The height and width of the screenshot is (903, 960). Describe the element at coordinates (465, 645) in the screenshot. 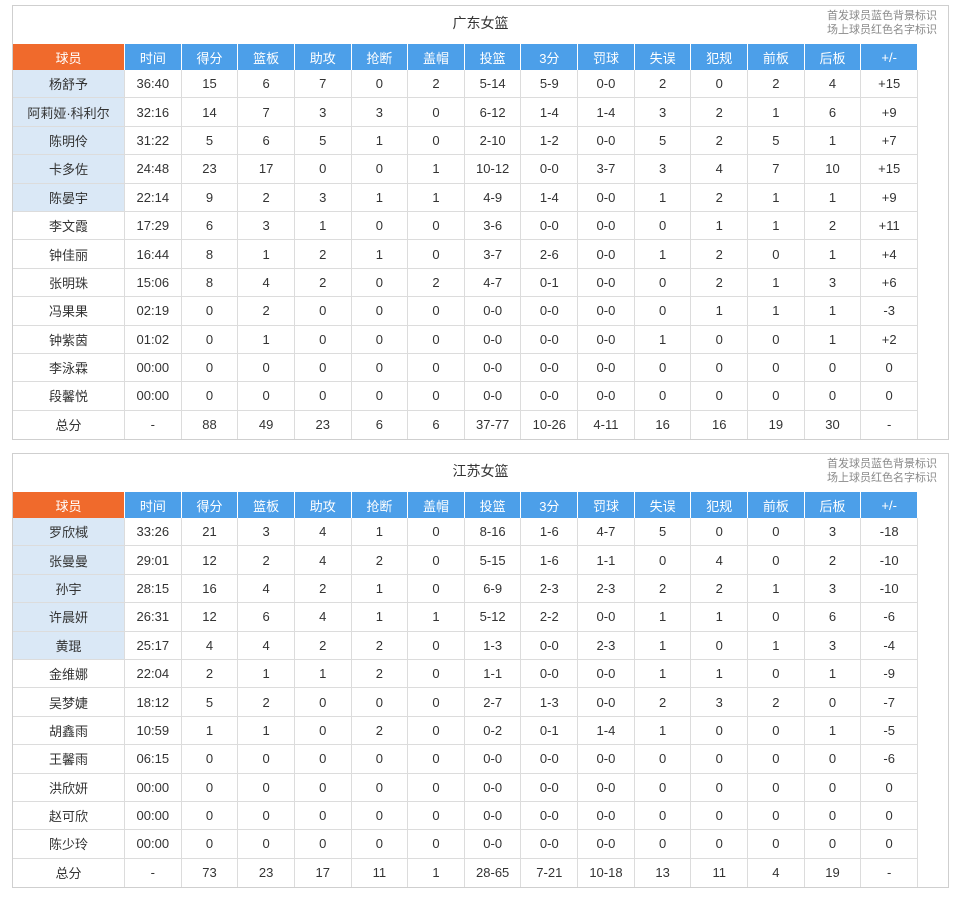

I see `player-row: 黄琨 25:17 4 4 2 2 0 1-3 0-0 2-3 1 0 1 3 -4` at that location.